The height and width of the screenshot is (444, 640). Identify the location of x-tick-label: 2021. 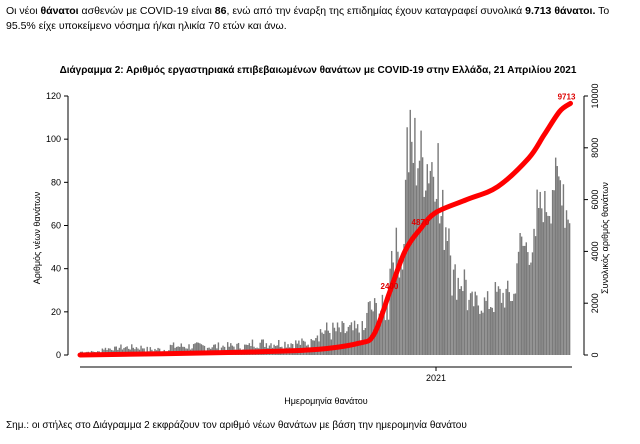
(436, 378).